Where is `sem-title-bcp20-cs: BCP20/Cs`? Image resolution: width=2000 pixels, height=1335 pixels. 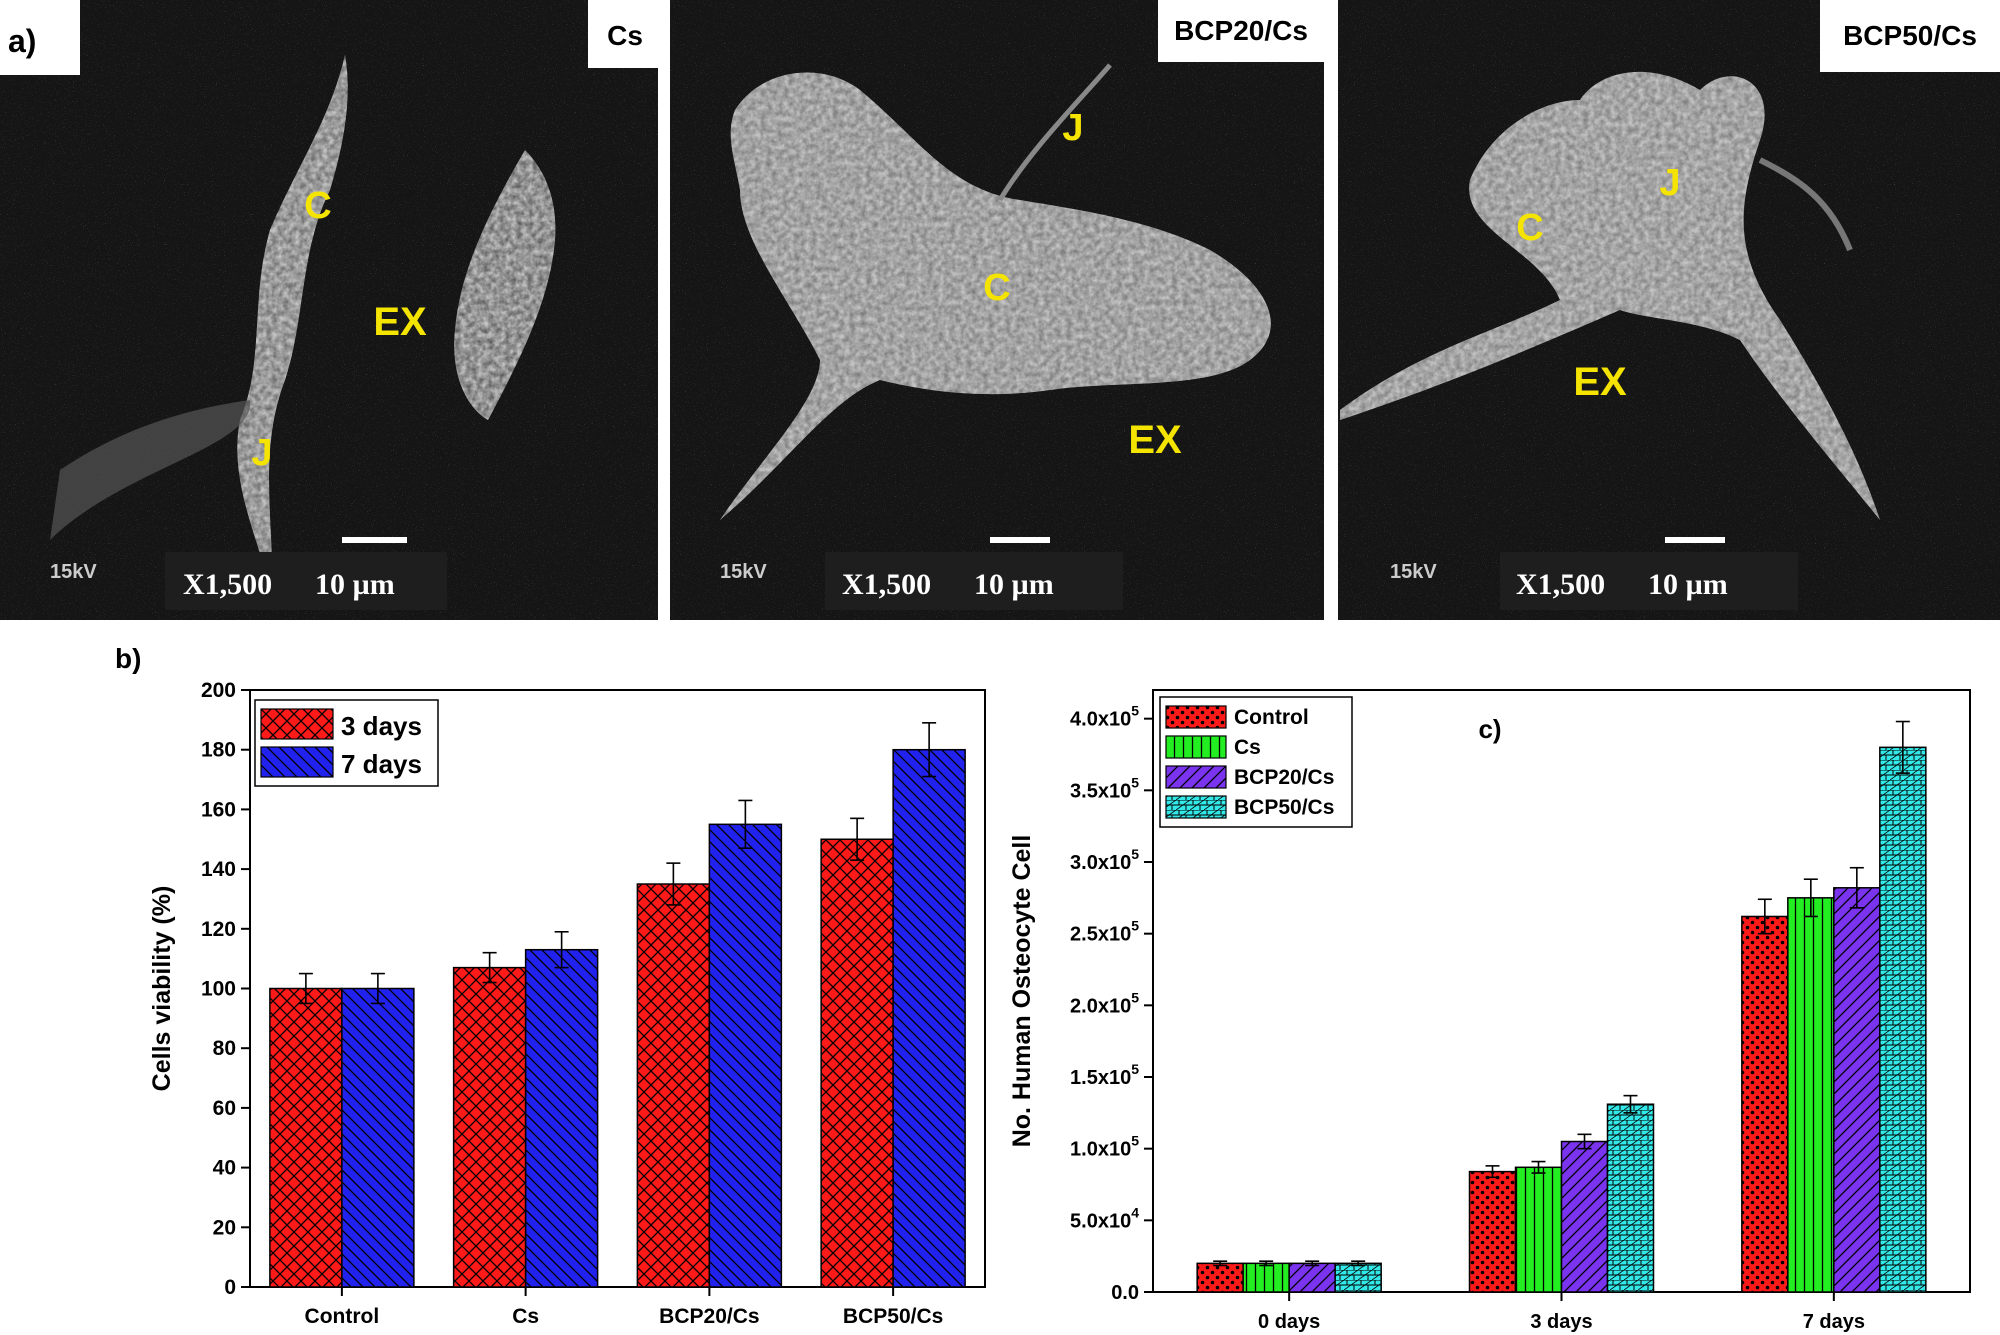
sem-title-bcp20-cs: BCP20/Cs is located at coordinates (1241, 30).